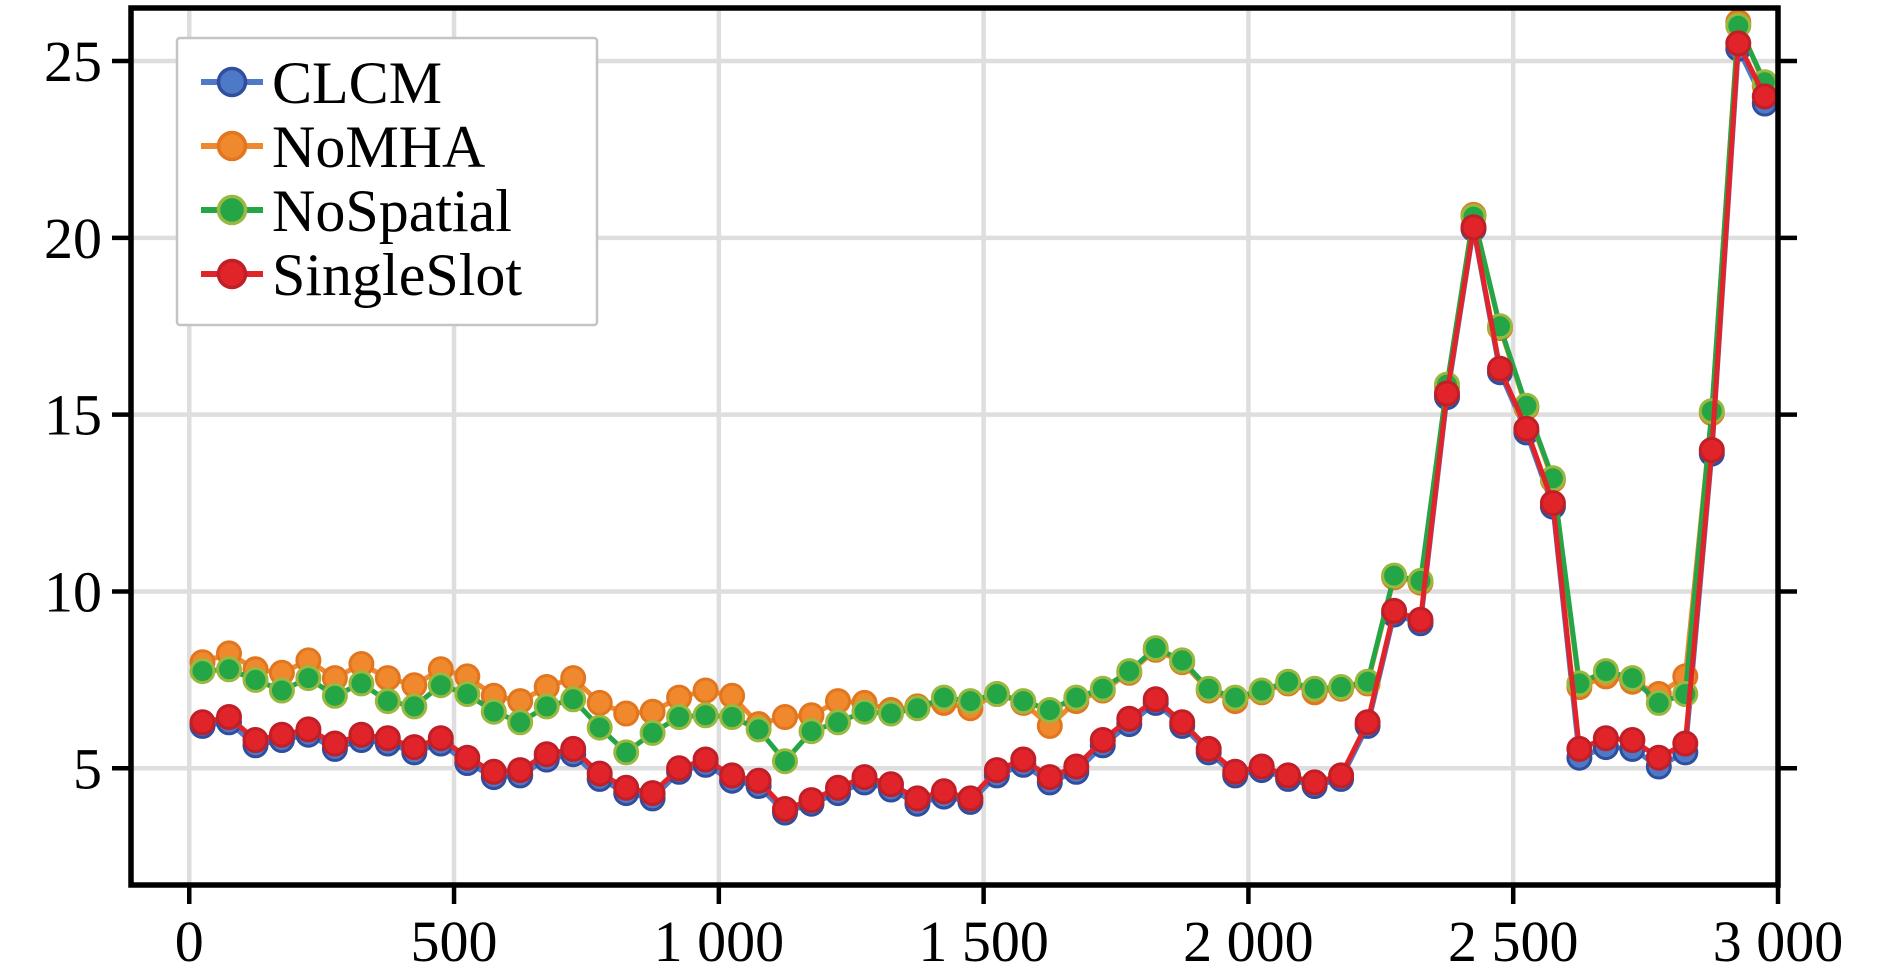 Image resolution: width=1890 pixels, height=979 pixels. I want to click on x-tick-label: 3 000, so click(1778, 941).